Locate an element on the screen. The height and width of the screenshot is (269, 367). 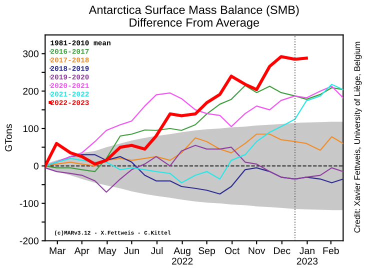
x-tick-label: May is located at coordinates (107, 251).